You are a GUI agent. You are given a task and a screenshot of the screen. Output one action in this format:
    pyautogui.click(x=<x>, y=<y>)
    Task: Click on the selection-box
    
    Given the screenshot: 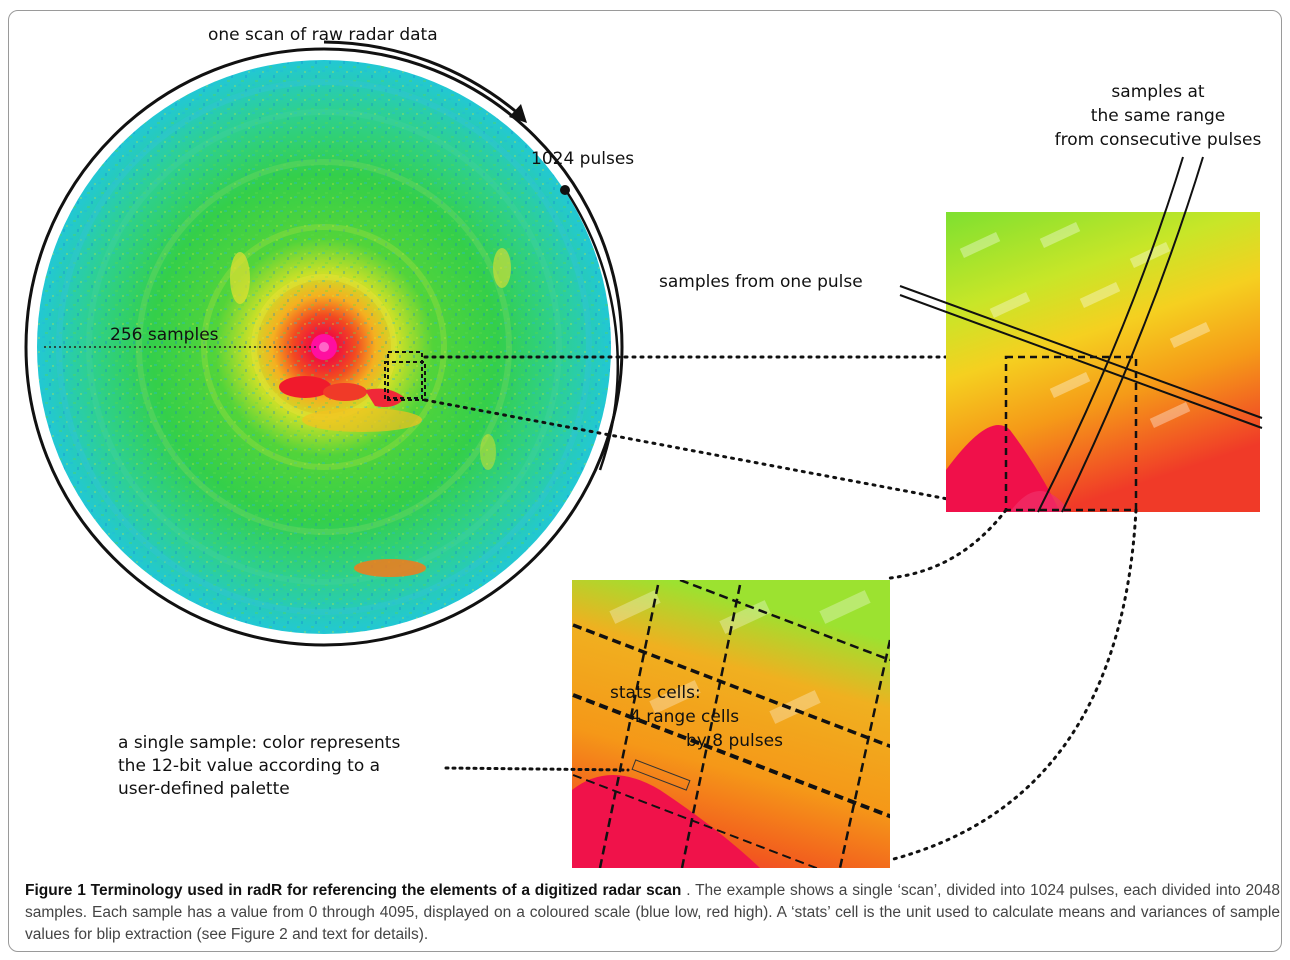 What is the action you would take?
    pyautogui.click(x=405, y=381)
    